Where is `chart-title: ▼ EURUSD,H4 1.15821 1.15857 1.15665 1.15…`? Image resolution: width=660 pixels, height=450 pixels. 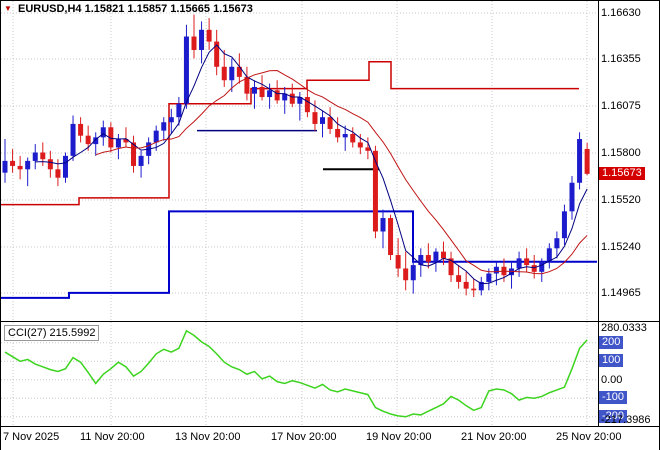 chart-title: ▼ EURUSD,H4 1.15821 1.15857 1.15665 1.15… is located at coordinates (128, 9).